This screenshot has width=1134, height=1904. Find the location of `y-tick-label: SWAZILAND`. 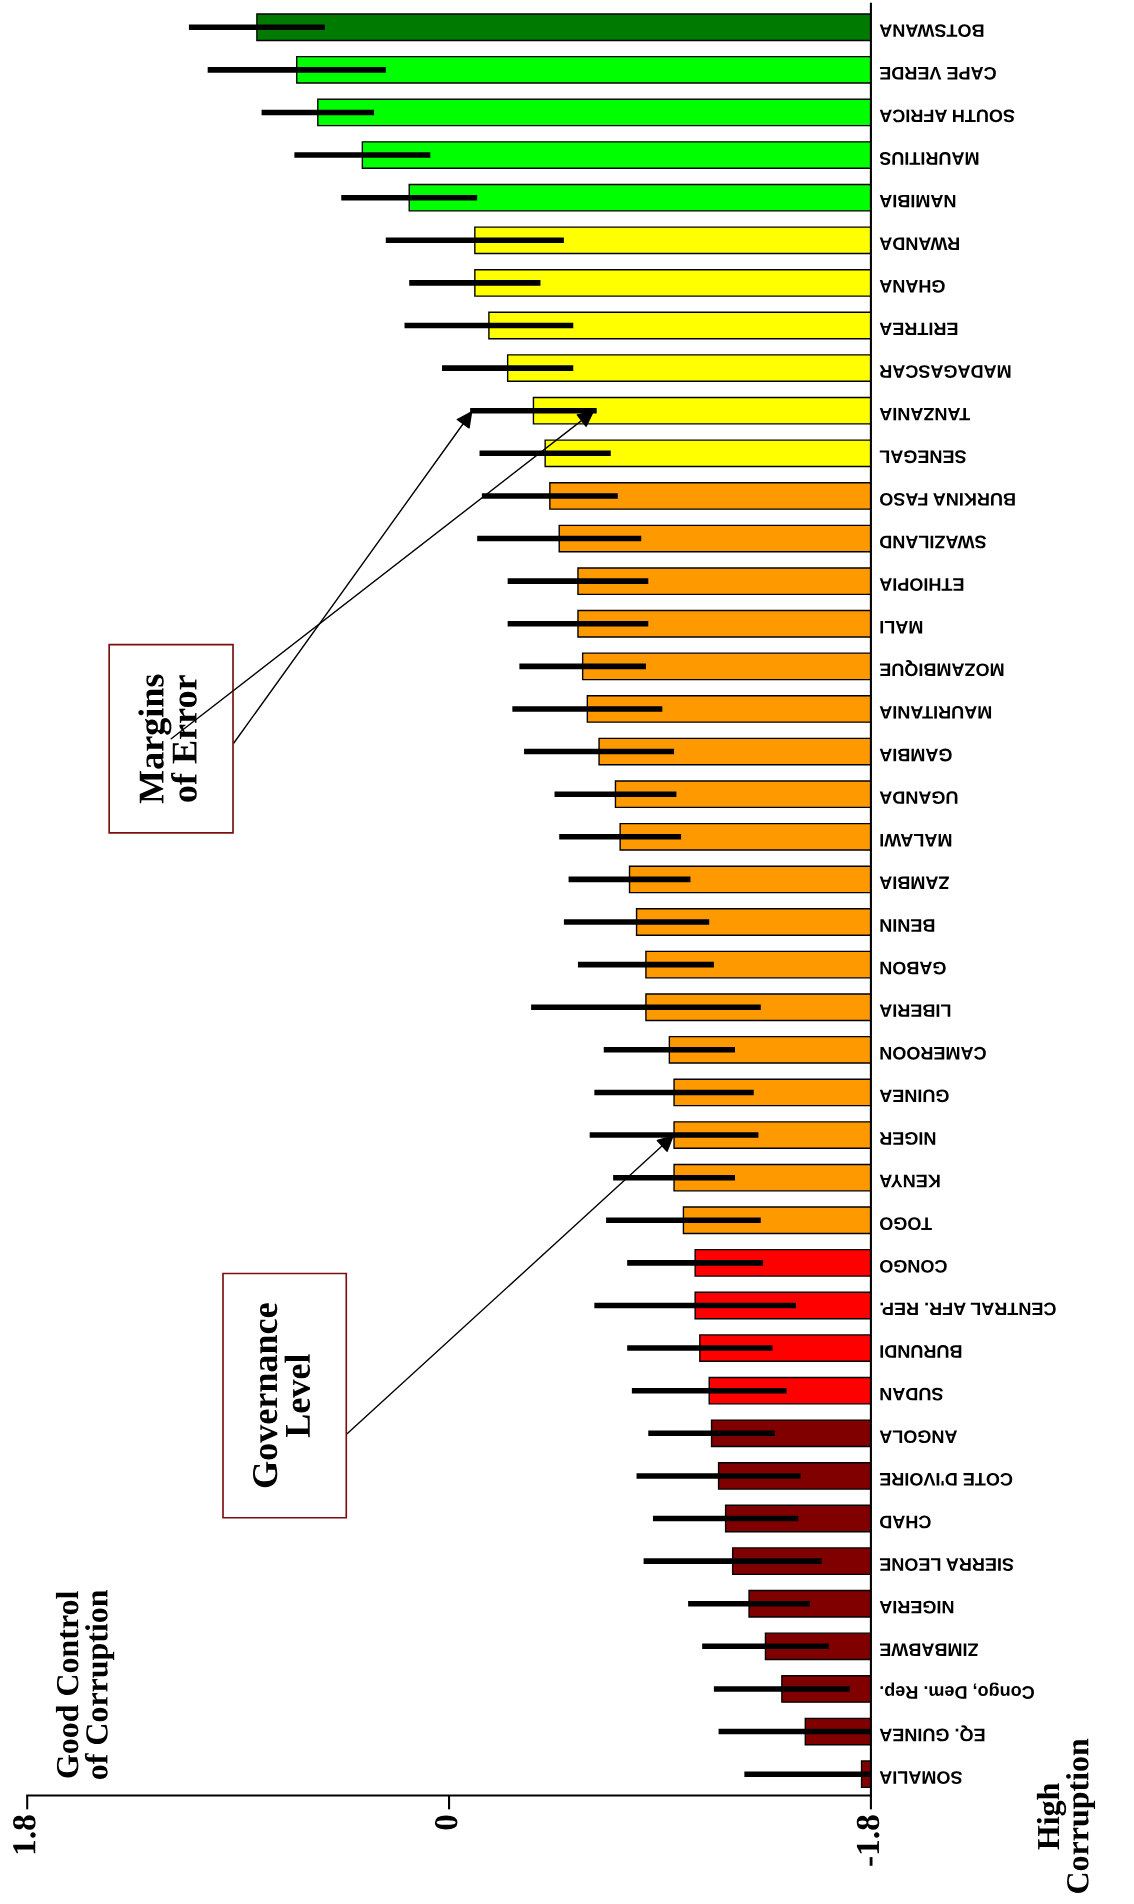

y-tick-label: SWAZILAND is located at coordinates (933, 542).